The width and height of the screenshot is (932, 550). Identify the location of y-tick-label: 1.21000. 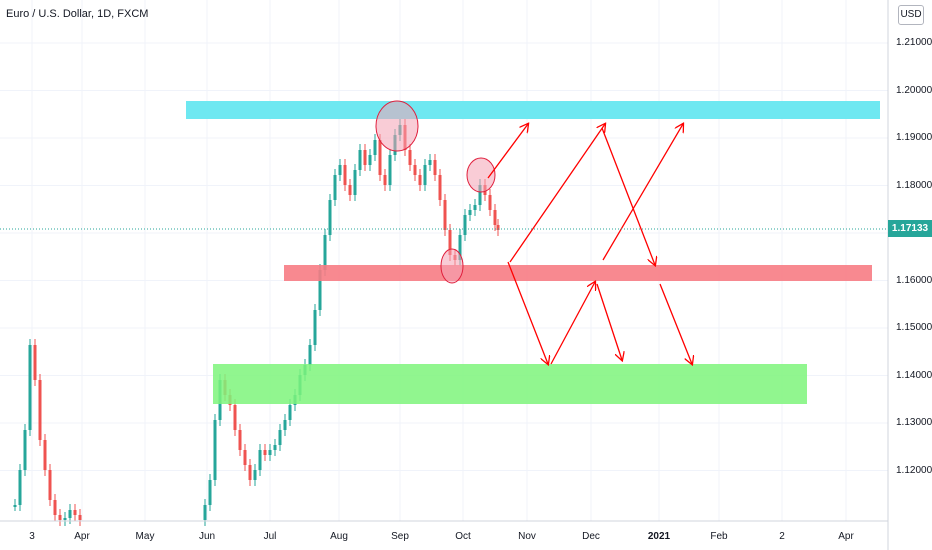
(914, 42).